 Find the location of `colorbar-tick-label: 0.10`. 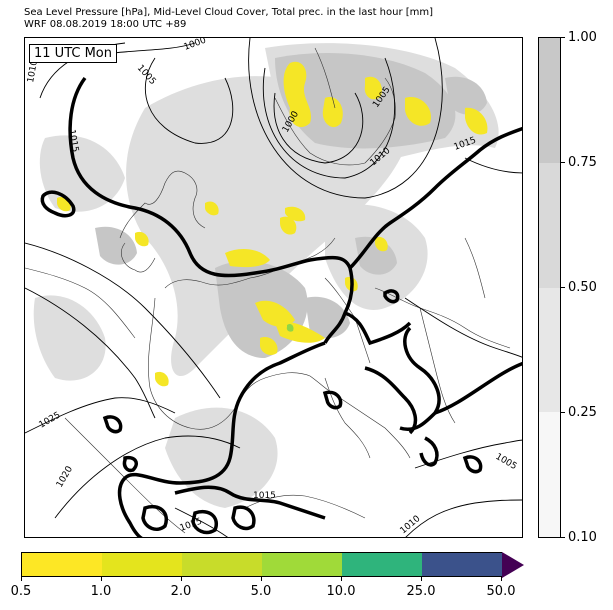

colorbar-tick-label: 0.10 is located at coordinates (582, 537).